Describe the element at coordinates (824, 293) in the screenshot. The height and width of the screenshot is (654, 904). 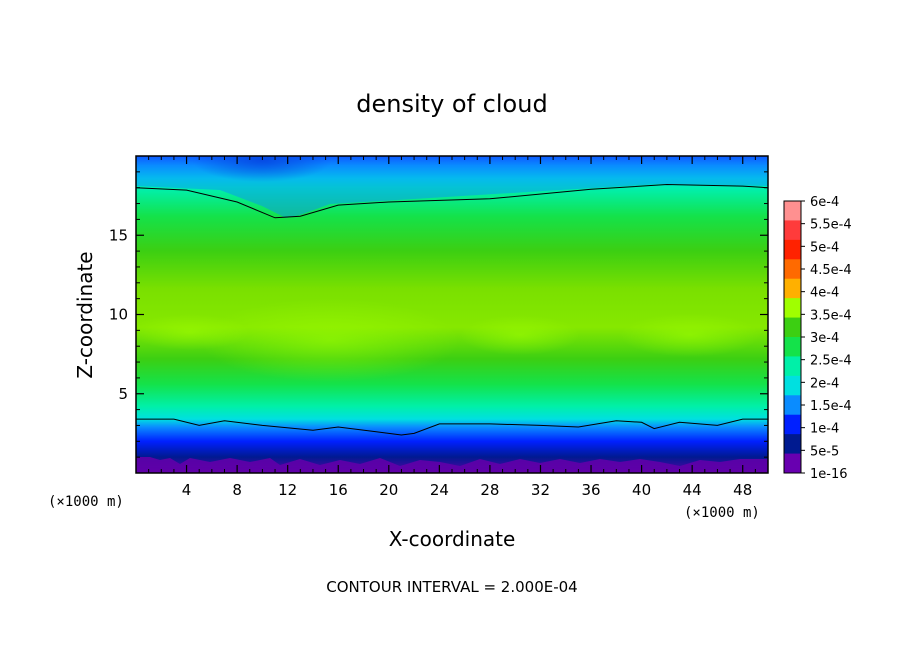
I see `colorbar-label: 4e-4` at that location.